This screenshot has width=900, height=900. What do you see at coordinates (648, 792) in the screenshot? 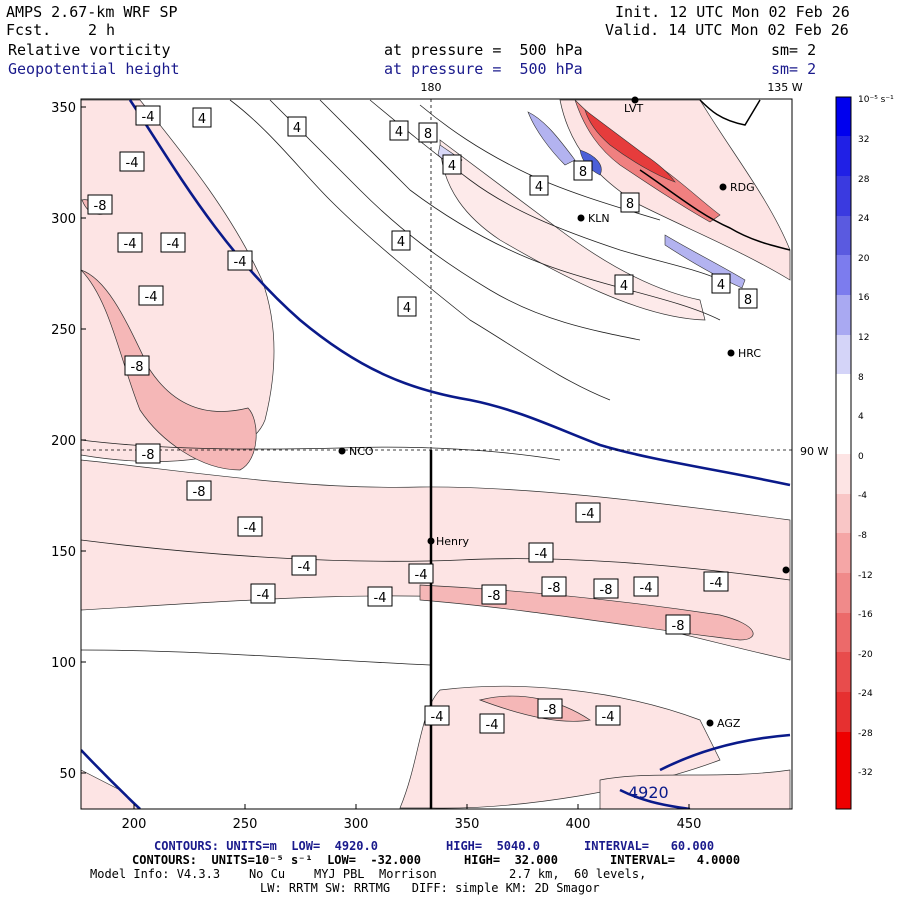
I see `height-contour-label: 4920` at bounding box center [648, 792].